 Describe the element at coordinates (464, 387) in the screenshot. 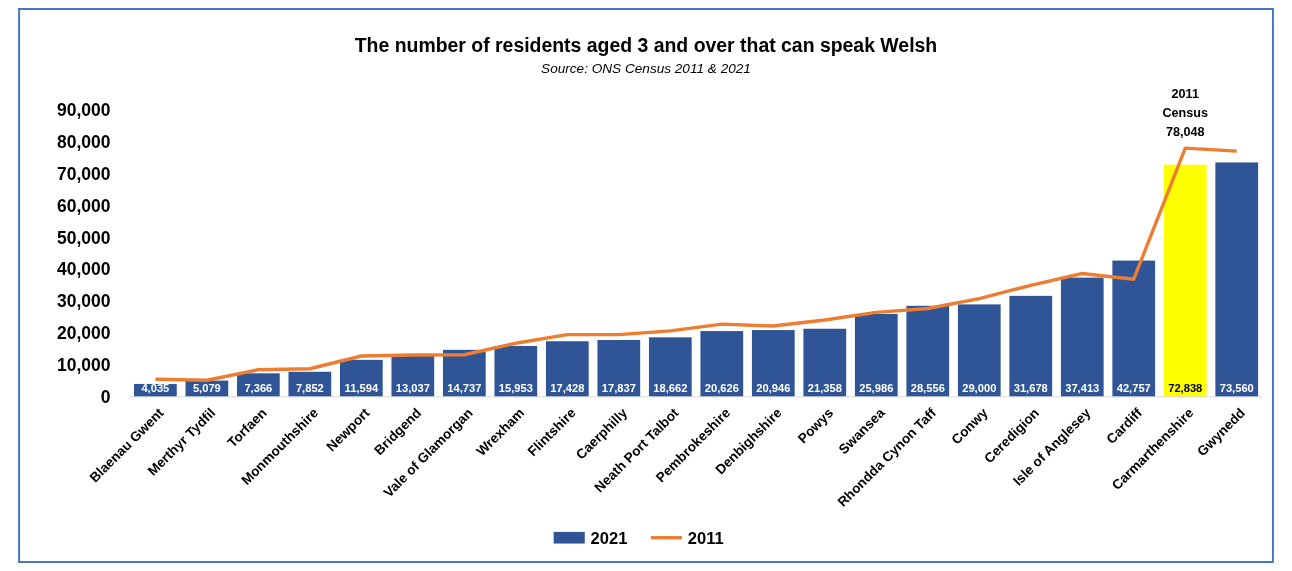

I see `data-label: 14,737` at that location.